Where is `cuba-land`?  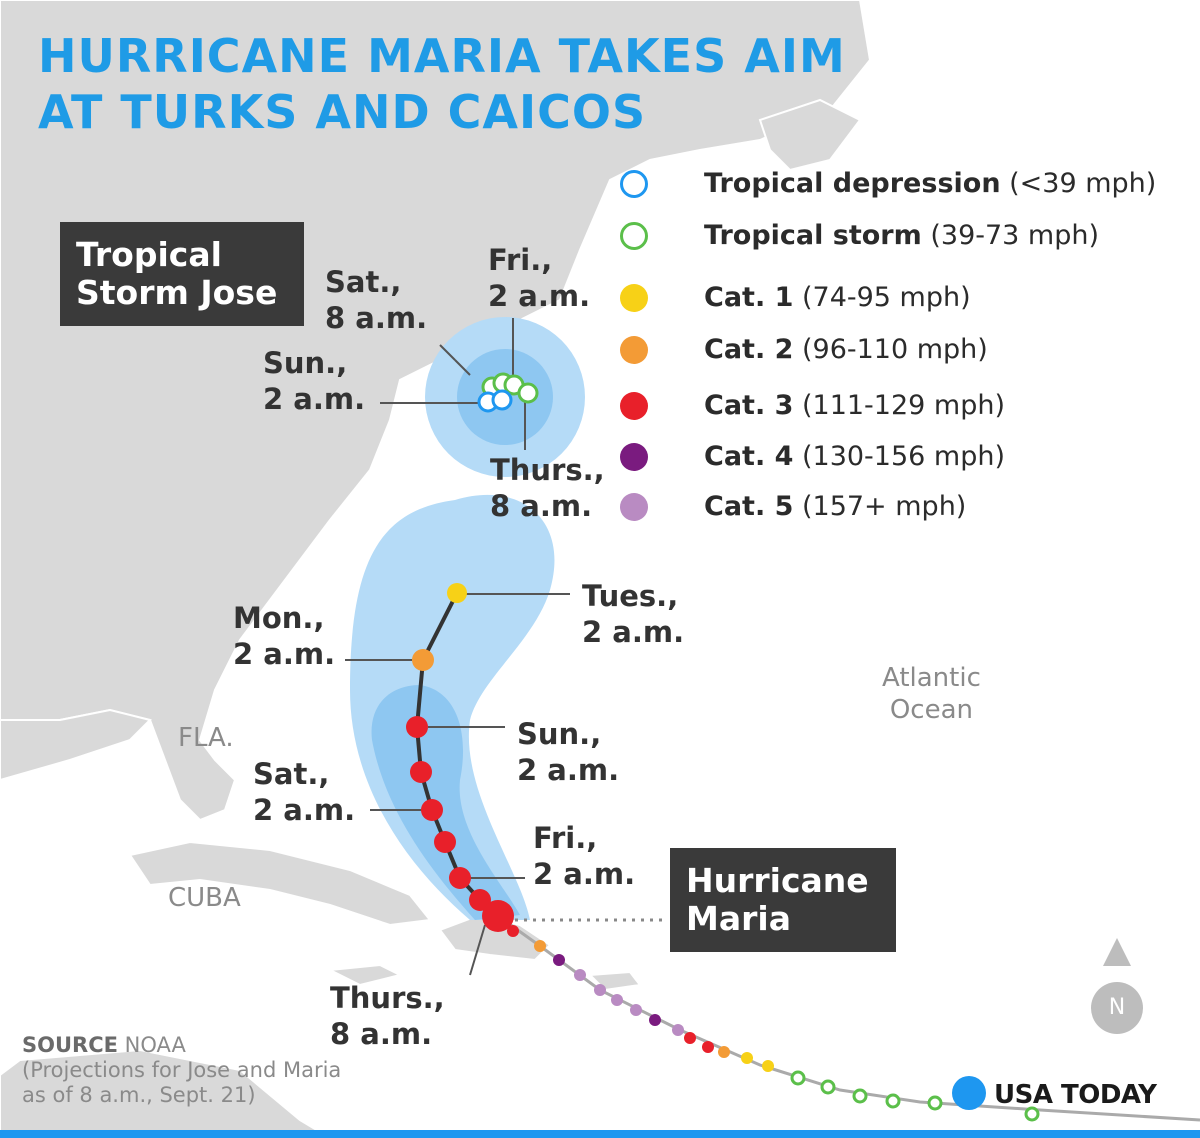 cuba-land is located at coordinates (280, 883).